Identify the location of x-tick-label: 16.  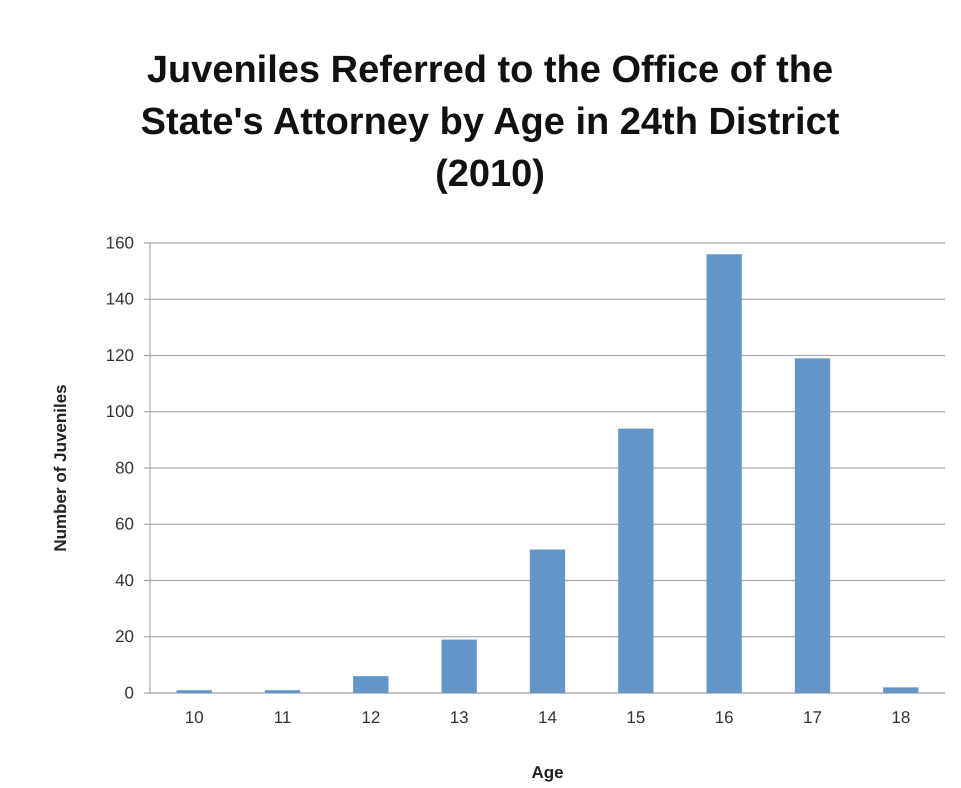
(724, 718).